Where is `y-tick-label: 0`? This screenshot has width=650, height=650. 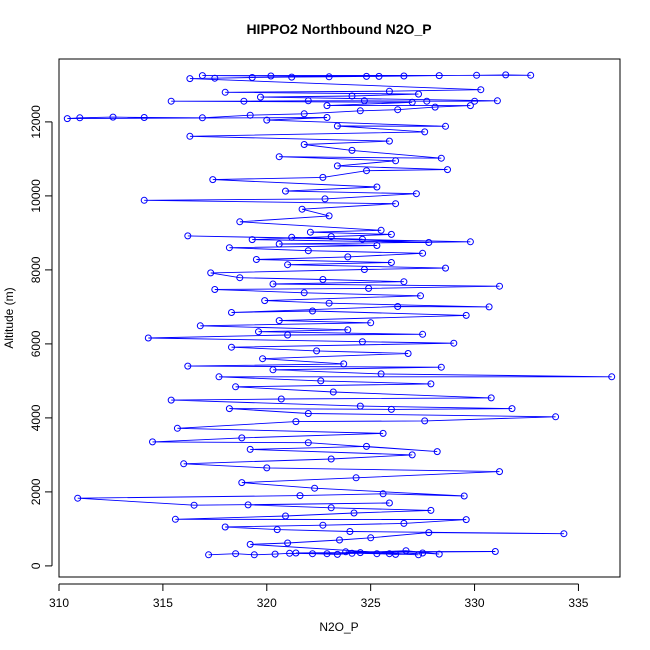 y-tick-label: 0 is located at coordinates (36, 565).